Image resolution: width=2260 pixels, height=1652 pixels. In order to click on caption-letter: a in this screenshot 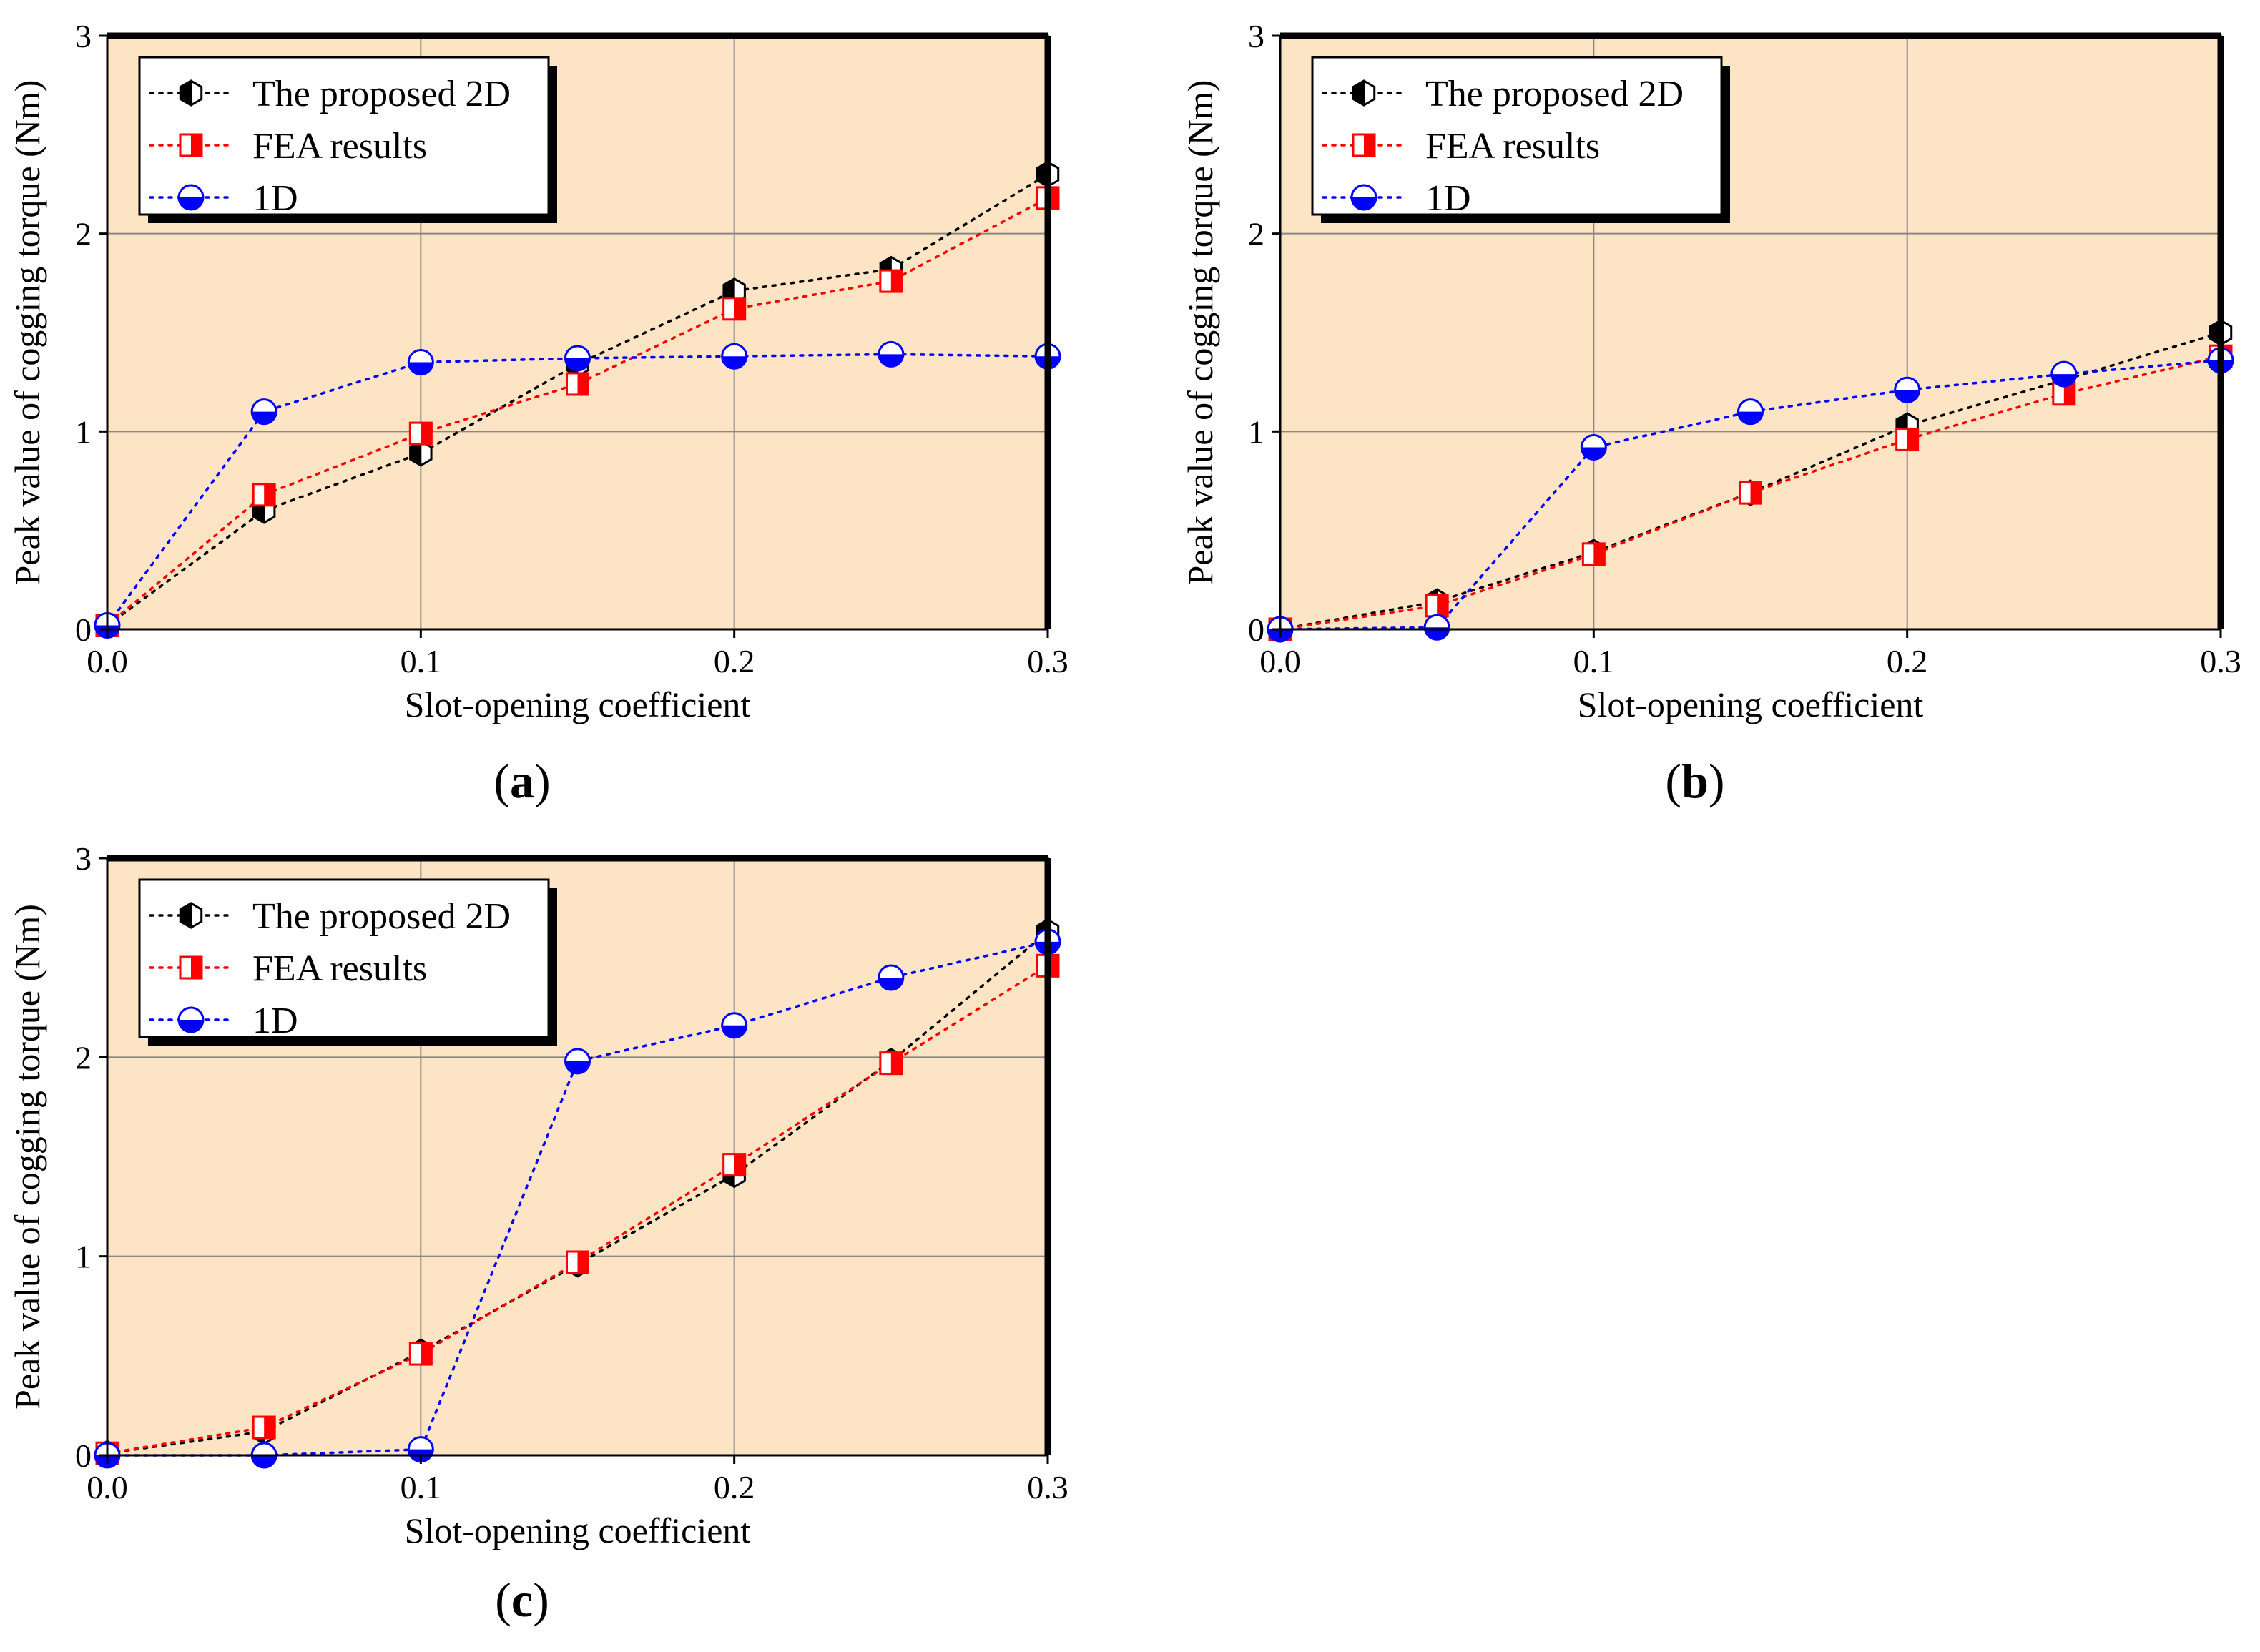, I will do `click(522, 781)`.